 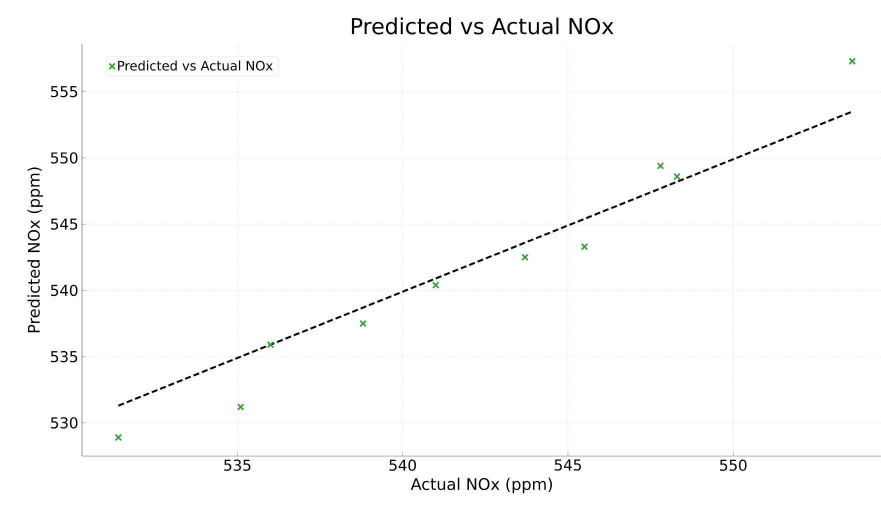 What do you see at coordinates (64, 290) in the screenshot?
I see `y-tick-label: 540` at bounding box center [64, 290].